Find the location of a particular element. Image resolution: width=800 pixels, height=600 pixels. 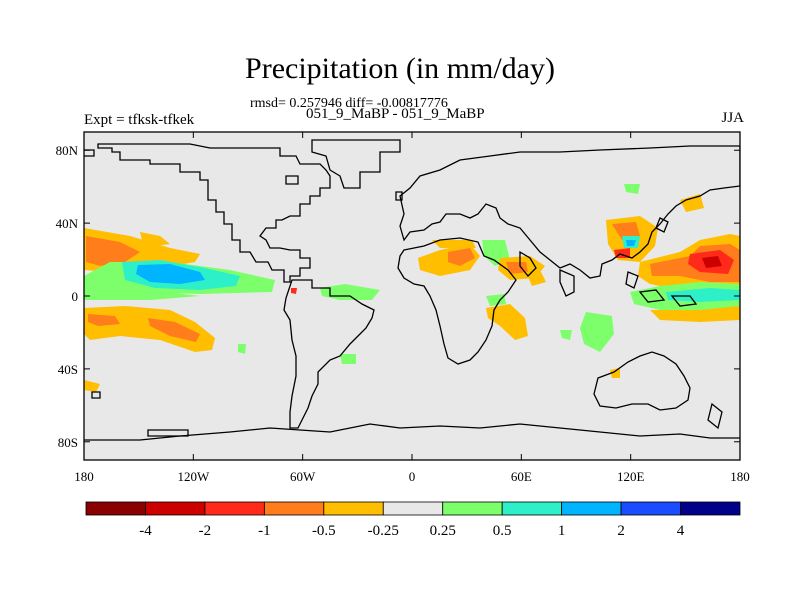

colorbar-label: -2 is located at coordinates (205, 531).